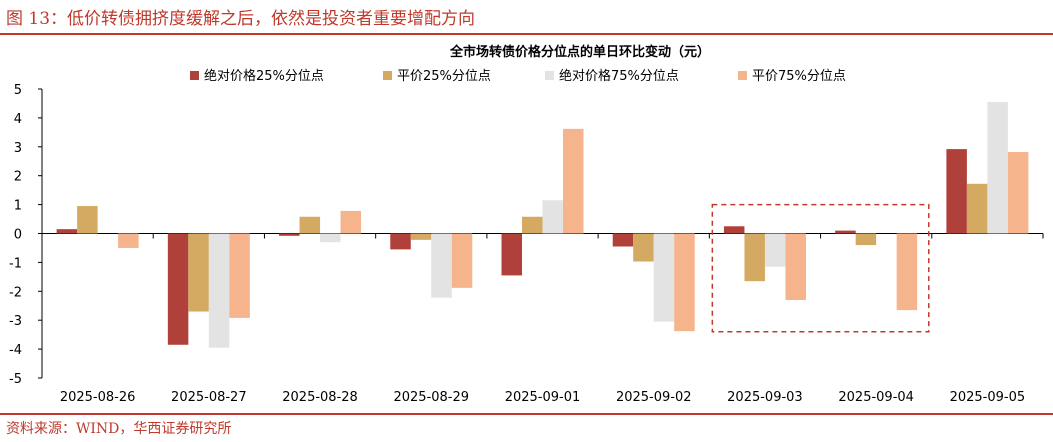  Describe the element at coordinates (579, 52) in the screenshot. I see `chart-title: 全市场转债价格分位点的单日环比变动（元）` at that location.